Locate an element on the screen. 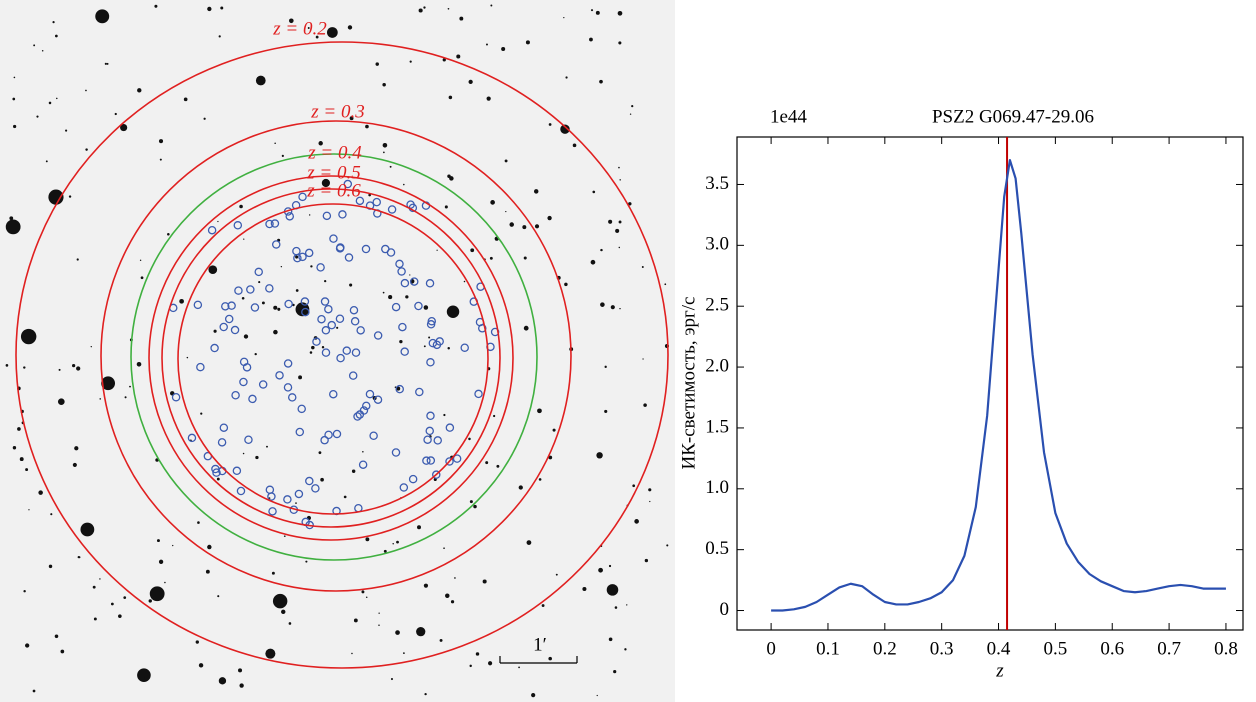  x-tick-label: 0.4 is located at coordinates (999, 648).